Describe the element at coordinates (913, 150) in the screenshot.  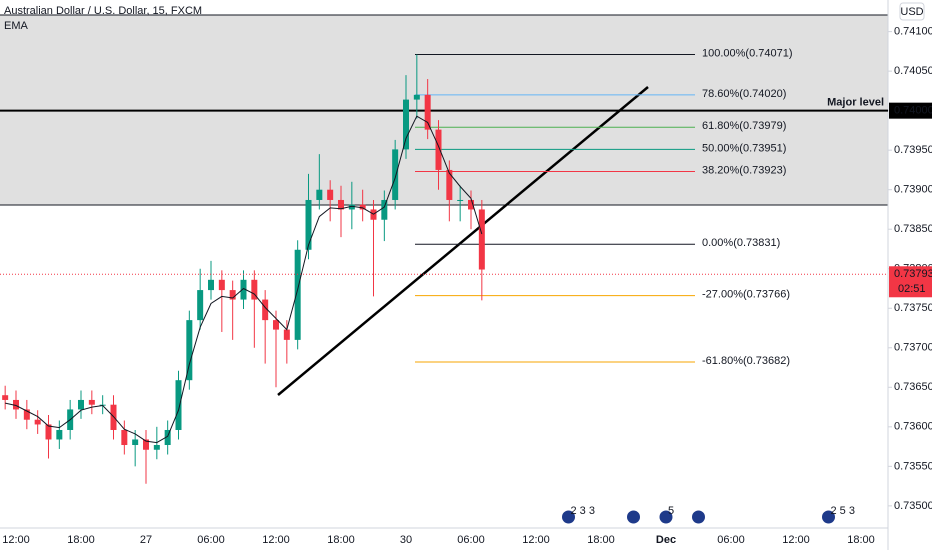
I see `y-tick-label: 0.73950` at that location.